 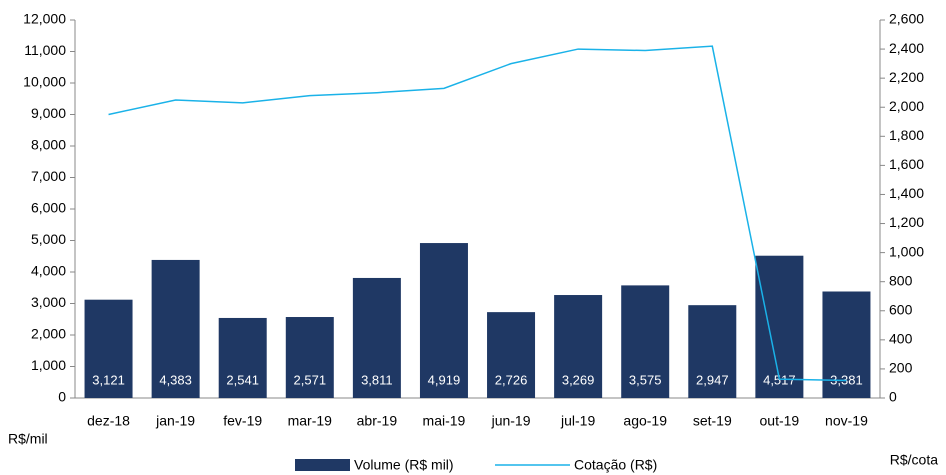 What do you see at coordinates (906, 222) in the screenshot?
I see `y2-tick-label: 1,200` at bounding box center [906, 222].